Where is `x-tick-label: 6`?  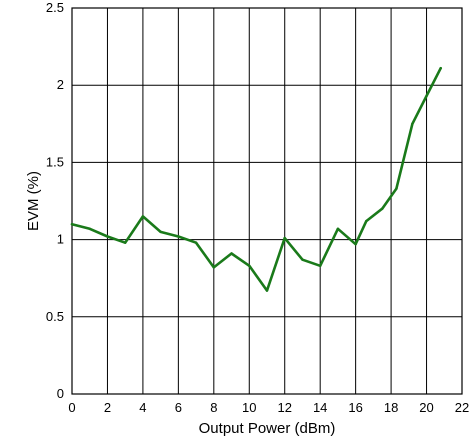 x-tick-label: 6 is located at coordinates (178, 407).